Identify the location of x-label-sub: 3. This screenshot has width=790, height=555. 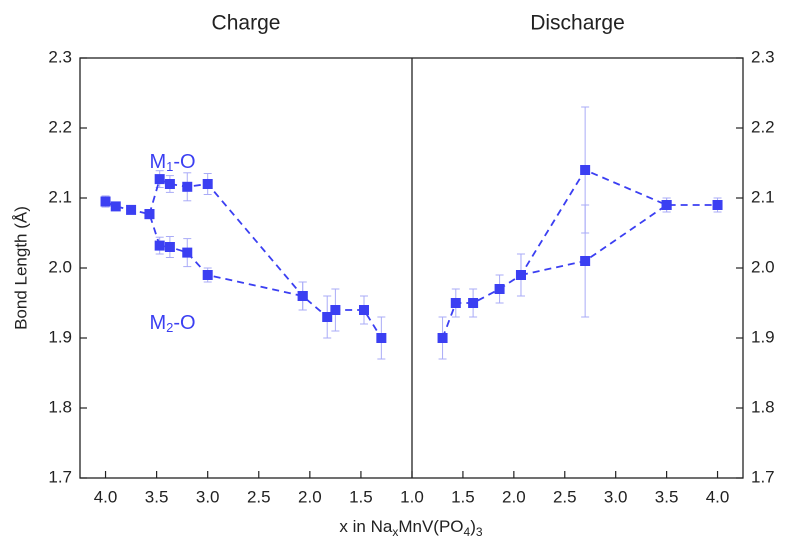
(479, 532).